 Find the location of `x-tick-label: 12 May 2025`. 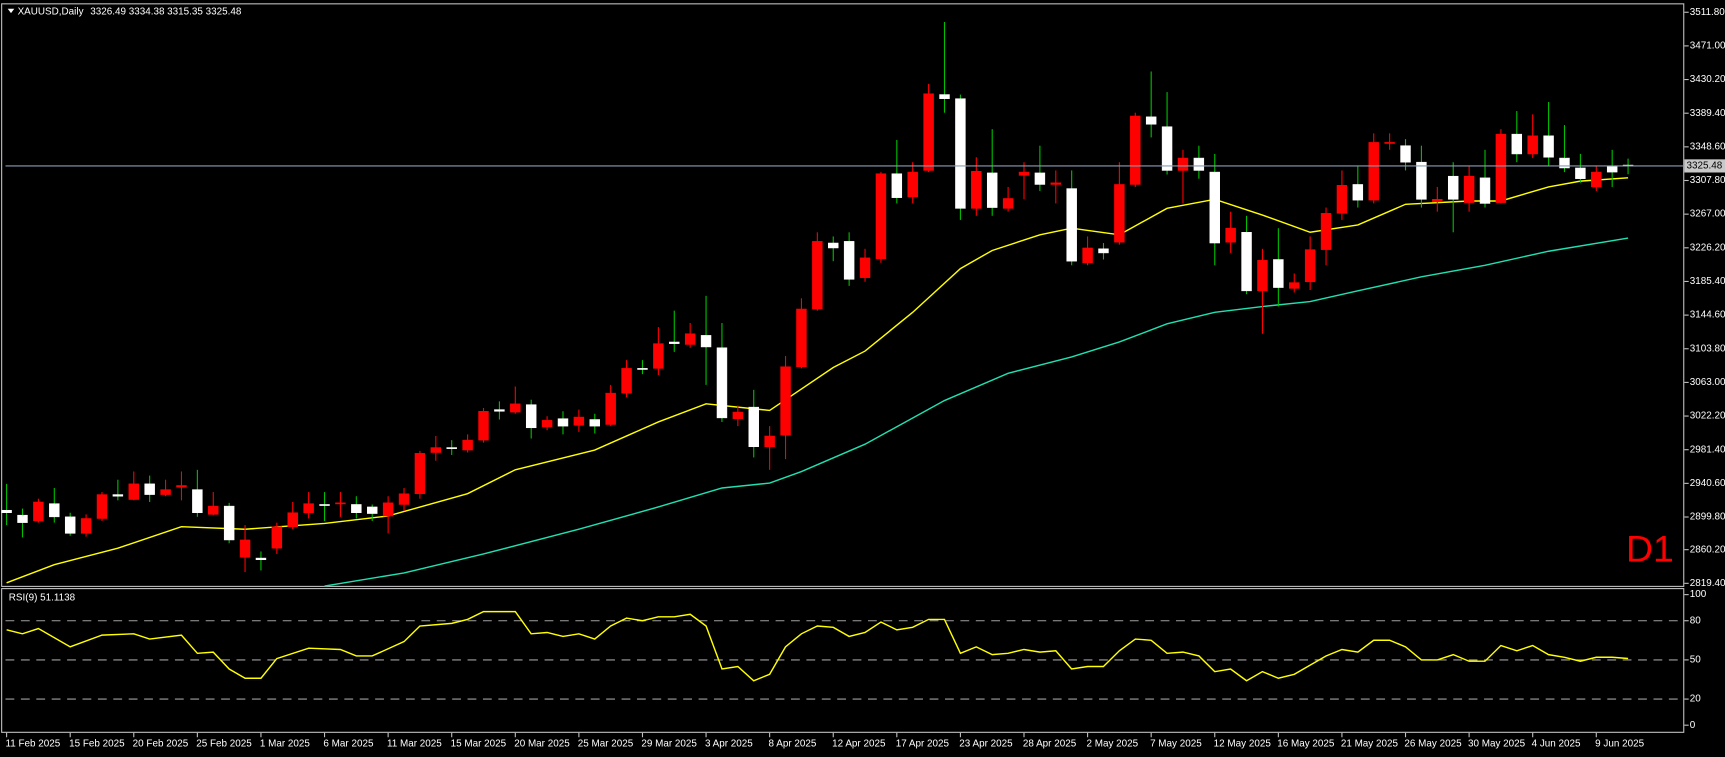

x-tick-label: 12 May 2025 is located at coordinates (1243, 743).